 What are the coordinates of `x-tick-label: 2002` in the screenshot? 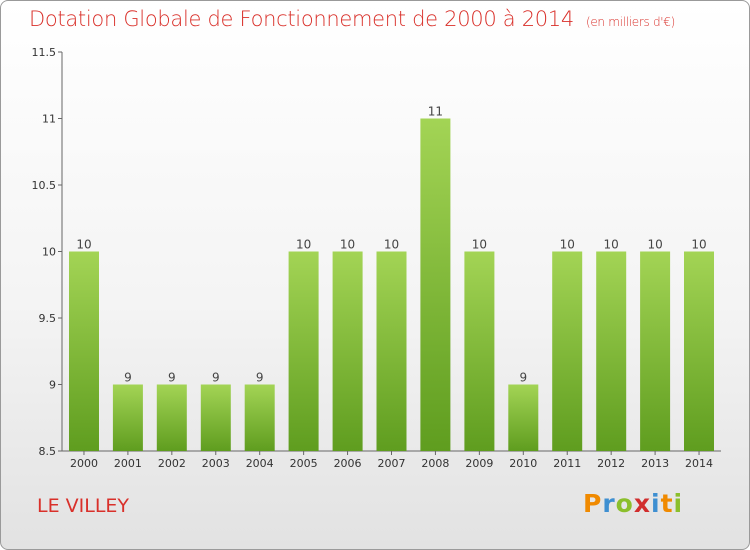 It's located at (172, 463).